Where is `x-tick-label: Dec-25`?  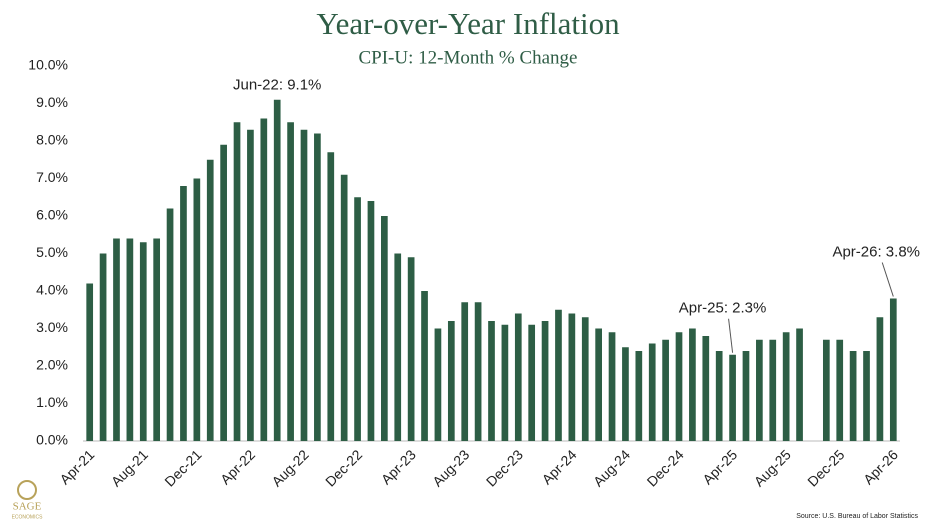
x-tick-label: Dec-25 is located at coordinates (825, 467).